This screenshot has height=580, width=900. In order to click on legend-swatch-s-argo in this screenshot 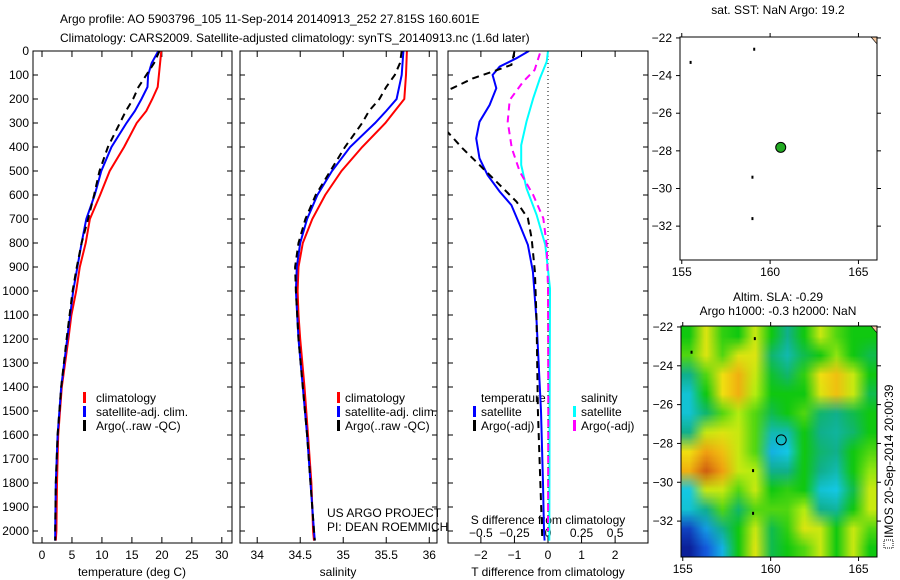, I will do `click(574, 425)`.